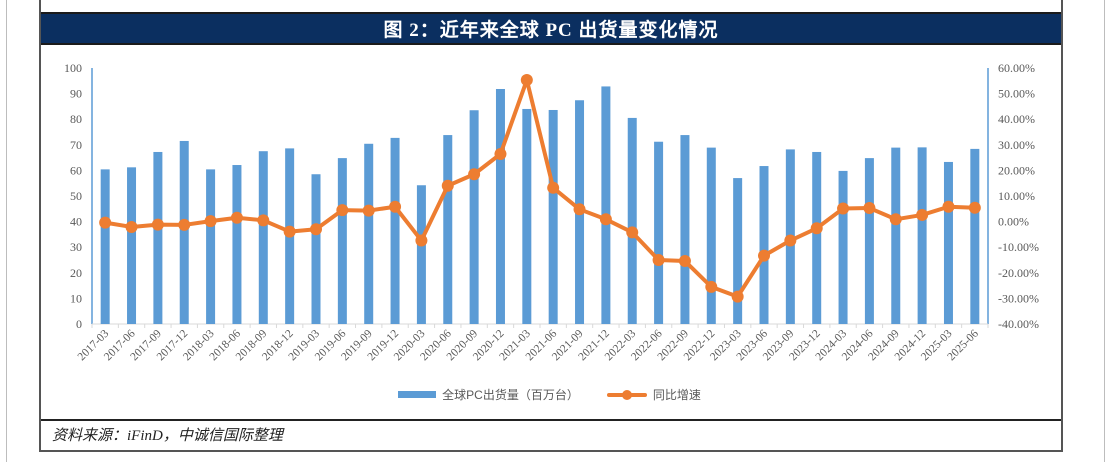 Image resolution: width=1111 pixels, height=462 pixels. Describe the element at coordinates (76, 170) in the screenshot. I see `left-axis-tick-label: 60` at that location.